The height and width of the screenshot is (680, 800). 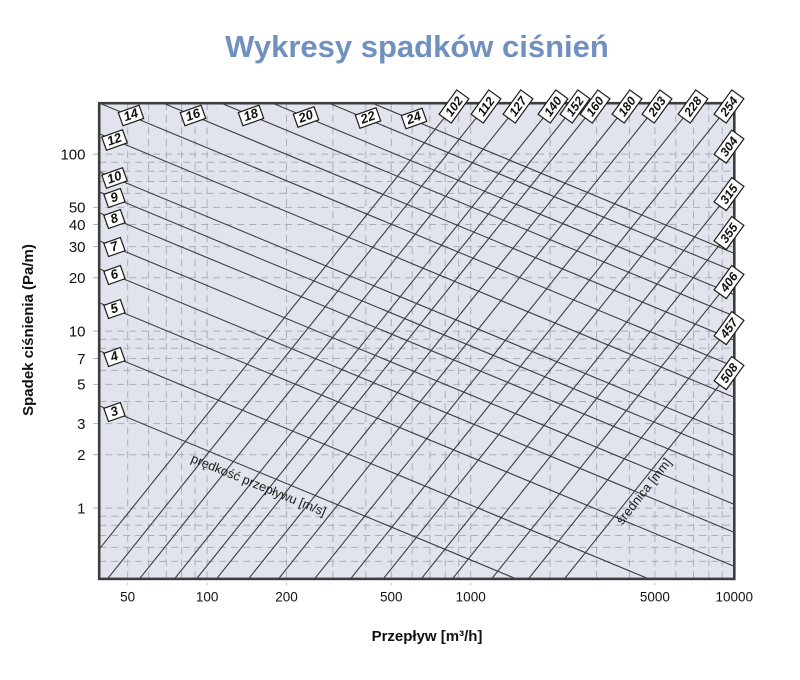 I want to click on svg-text: 30, so click(x=77, y=247).